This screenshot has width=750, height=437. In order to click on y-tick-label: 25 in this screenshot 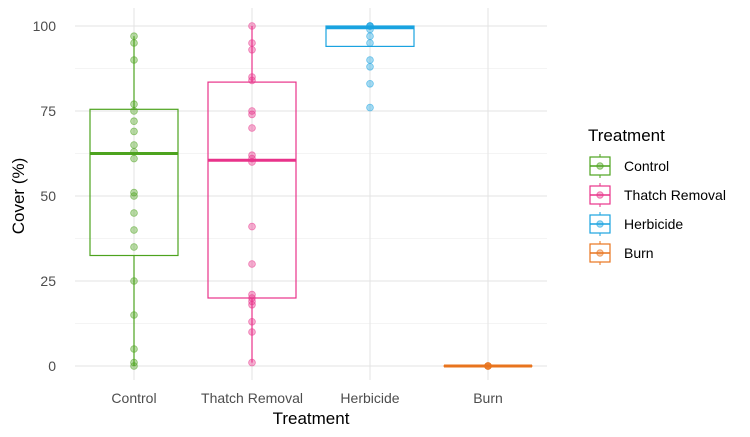, I will do `click(48, 281)`.